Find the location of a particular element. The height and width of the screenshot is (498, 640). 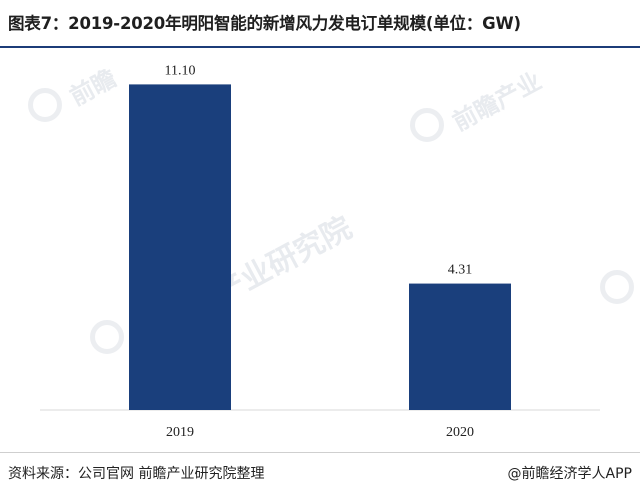

source-note: 资料来源：公司官网 前瞻产业研究院整理 is located at coordinates (136, 474).